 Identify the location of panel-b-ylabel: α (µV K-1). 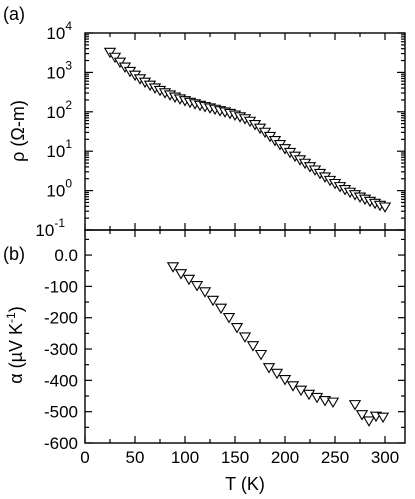
(15, 344).